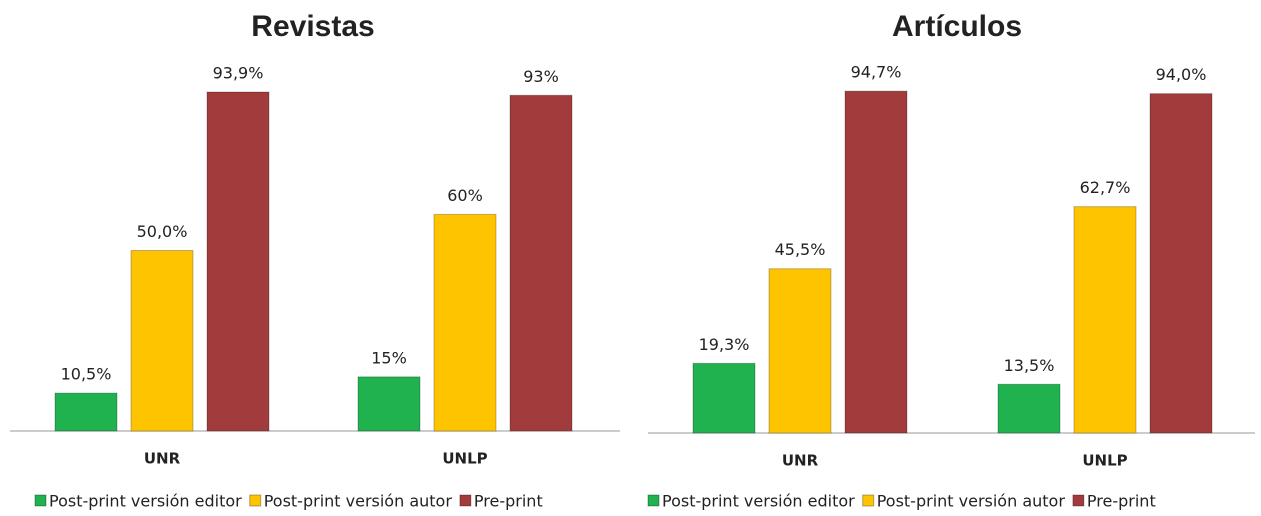 The height and width of the screenshot is (516, 1261). Describe the element at coordinates (312, 26) in the screenshot. I see `chart-title: Revistas` at that location.